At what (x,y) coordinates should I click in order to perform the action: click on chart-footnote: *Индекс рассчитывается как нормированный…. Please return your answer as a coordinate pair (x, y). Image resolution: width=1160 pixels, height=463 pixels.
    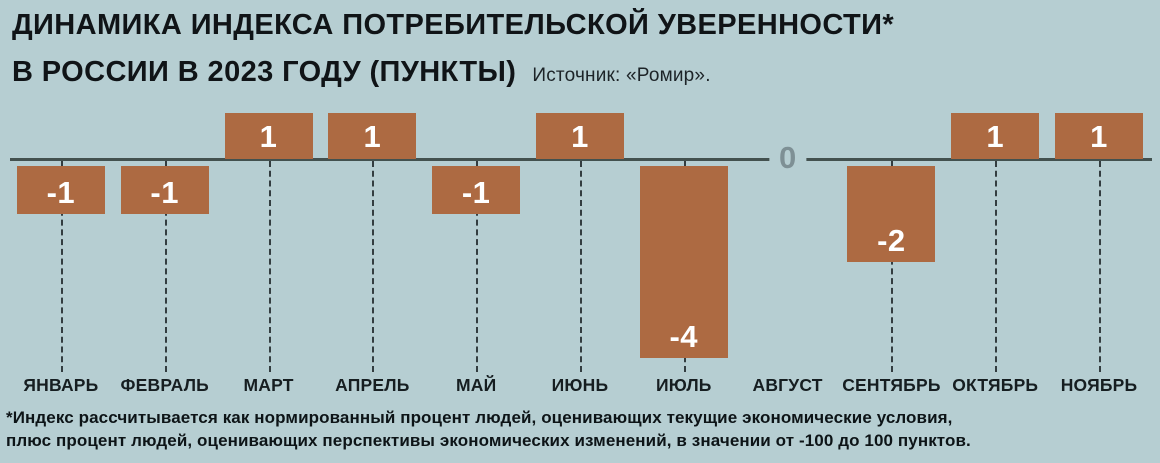
    Looking at the image, I should click on (488, 429).